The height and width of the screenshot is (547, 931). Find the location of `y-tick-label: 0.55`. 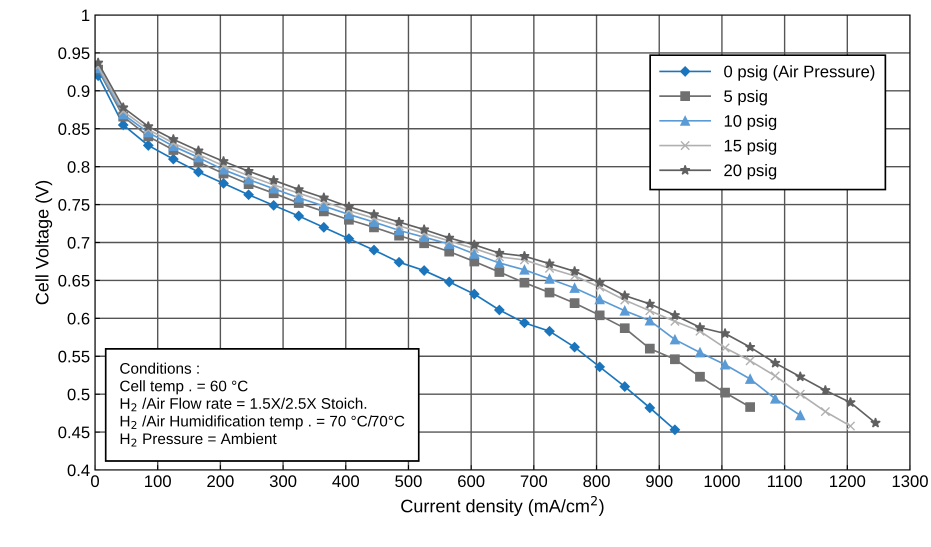

y-tick-label: 0.55 is located at coordinates (74, 356).